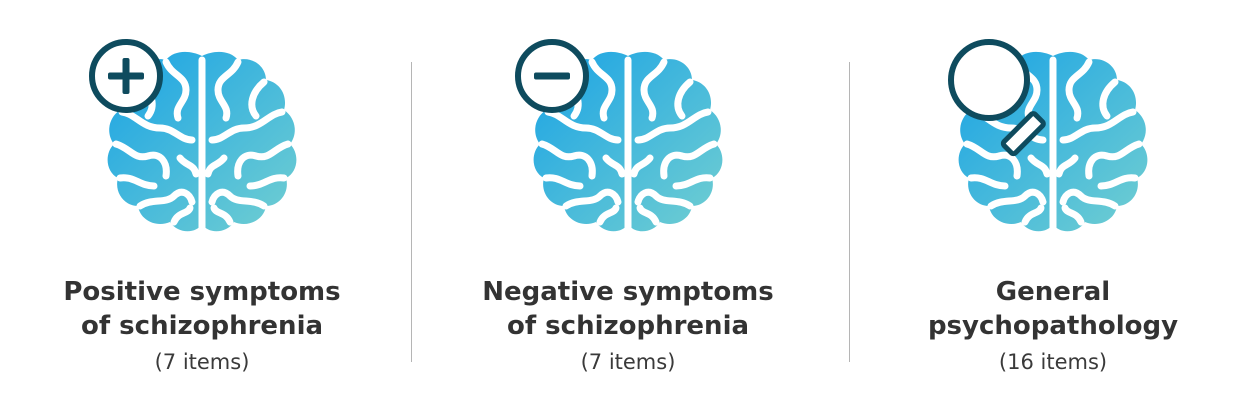 The height and width of the screenshot is (419, 1250). What do you see at coordinates (628, 146) in the screenshot?
I see `brain-minus-icon` at bounding box center [628, 146].